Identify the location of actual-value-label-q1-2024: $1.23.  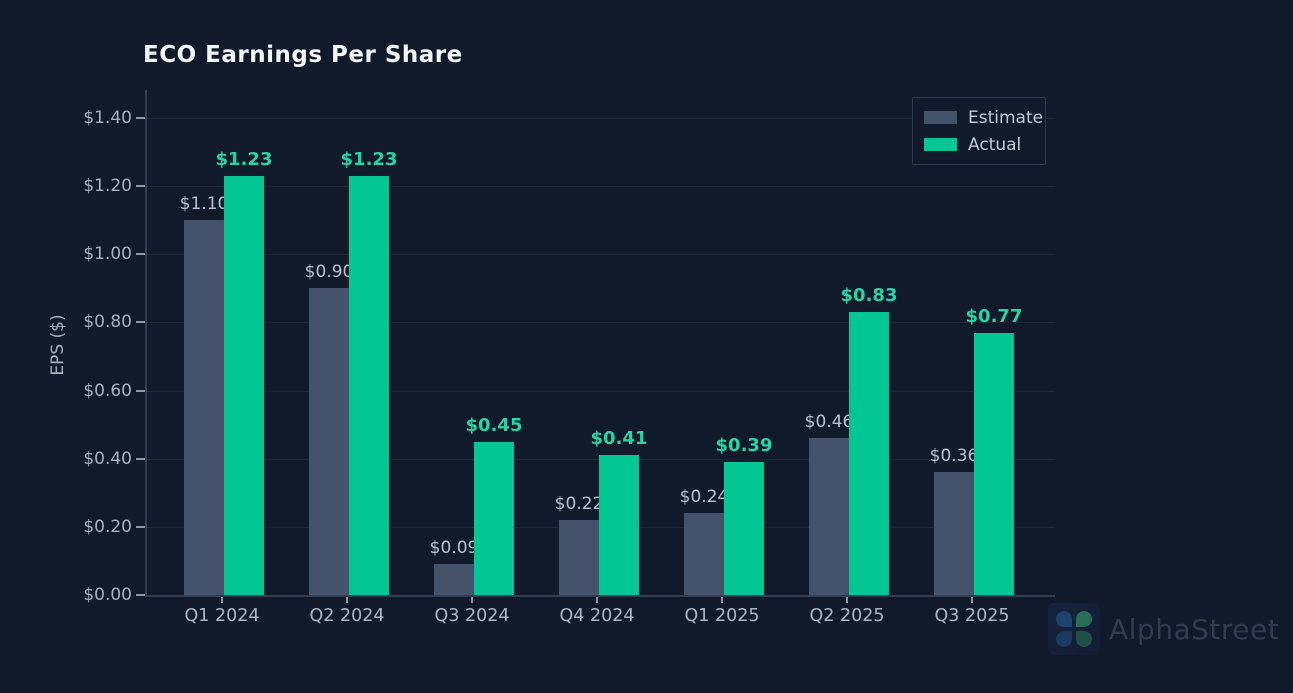
(244, 159).